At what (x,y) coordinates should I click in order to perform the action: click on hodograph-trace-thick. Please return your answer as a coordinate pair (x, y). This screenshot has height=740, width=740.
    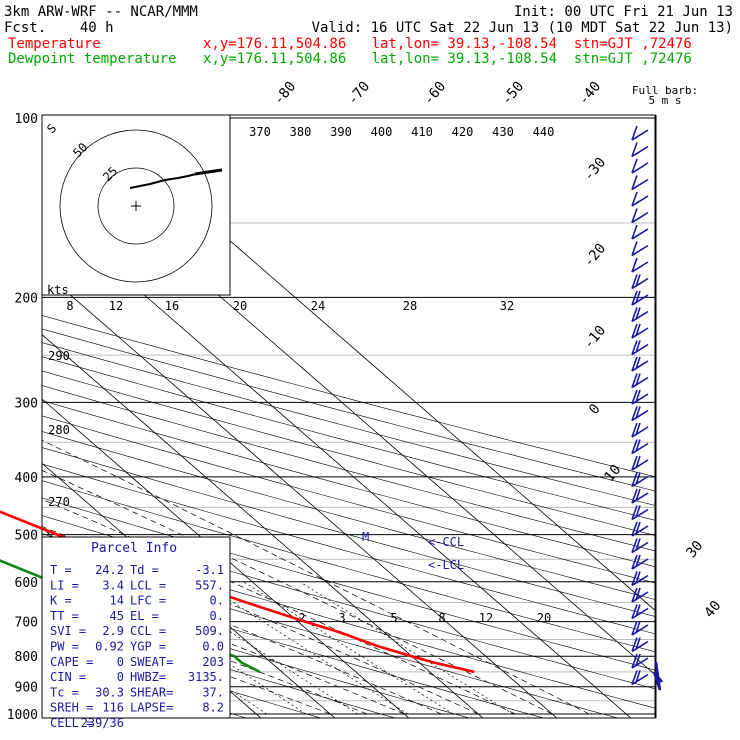
    Looking at the image, I should click on (208, 172).